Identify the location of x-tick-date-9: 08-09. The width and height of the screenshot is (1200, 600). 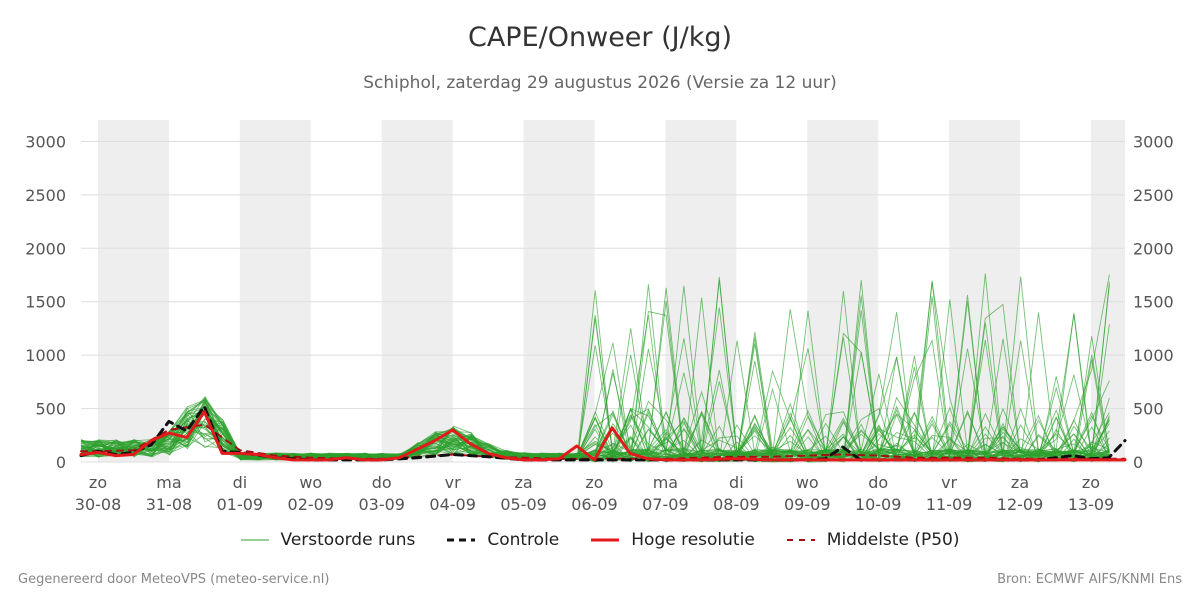
(736, 504).